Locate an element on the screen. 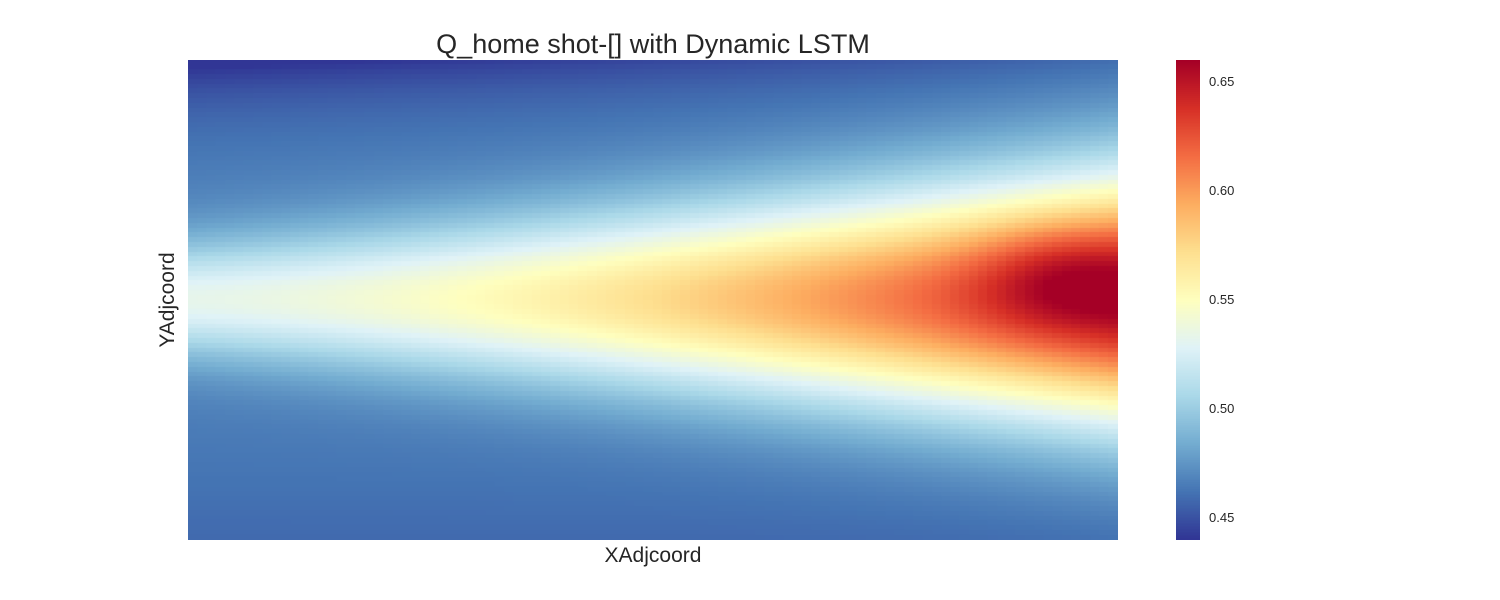 Image resolution: width=1500 pixels, height=600 pixels. y-axis-label: YAdjcoord is located at coordinates (167, 300).